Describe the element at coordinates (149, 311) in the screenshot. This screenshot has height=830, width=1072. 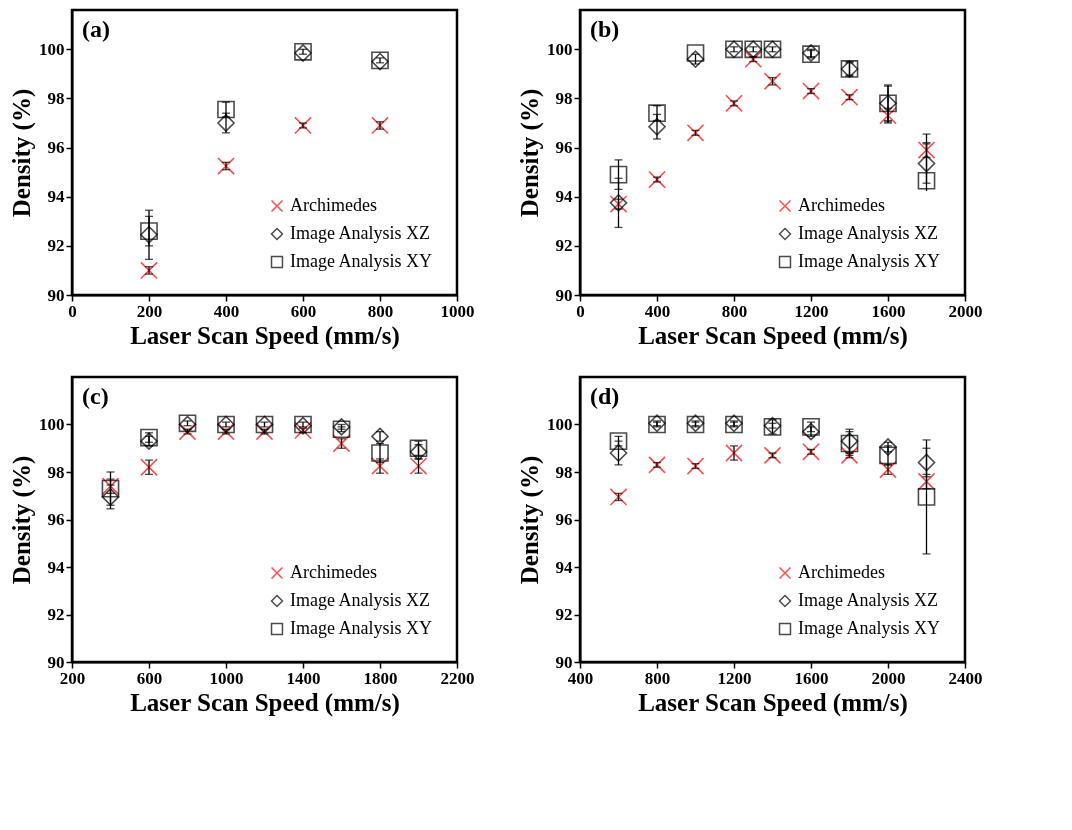
I see `x-tick-label: 200` at that location.